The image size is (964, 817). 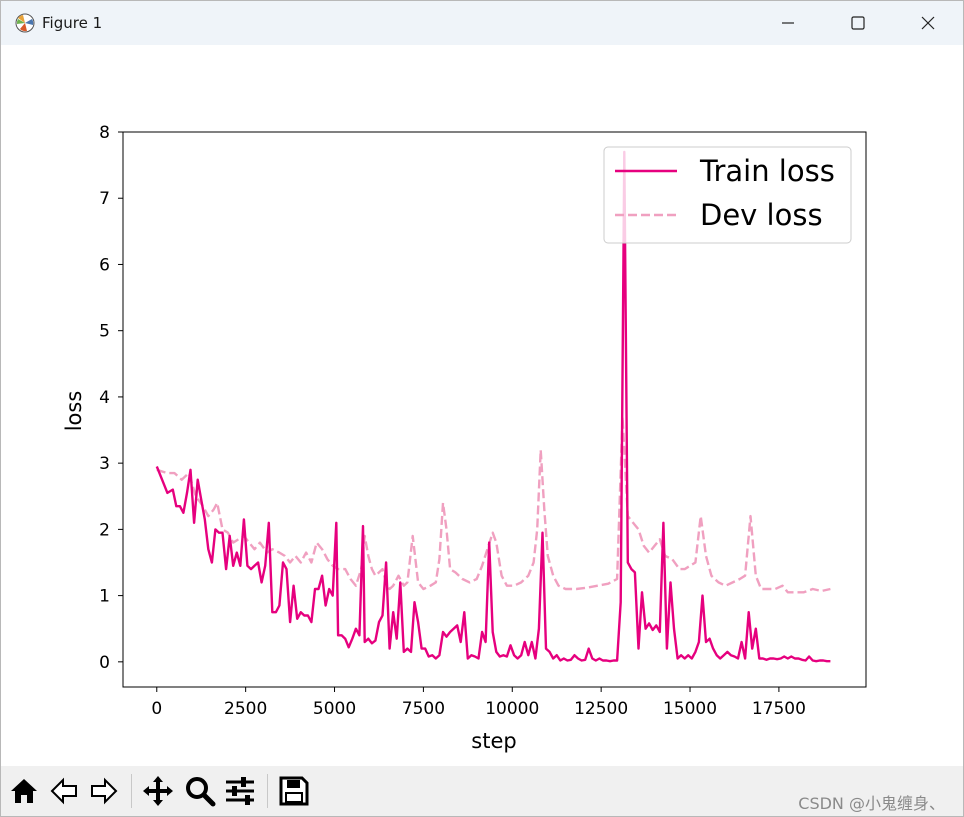 I want to click on y-axis-label: loss, so click(x=74, y=411).